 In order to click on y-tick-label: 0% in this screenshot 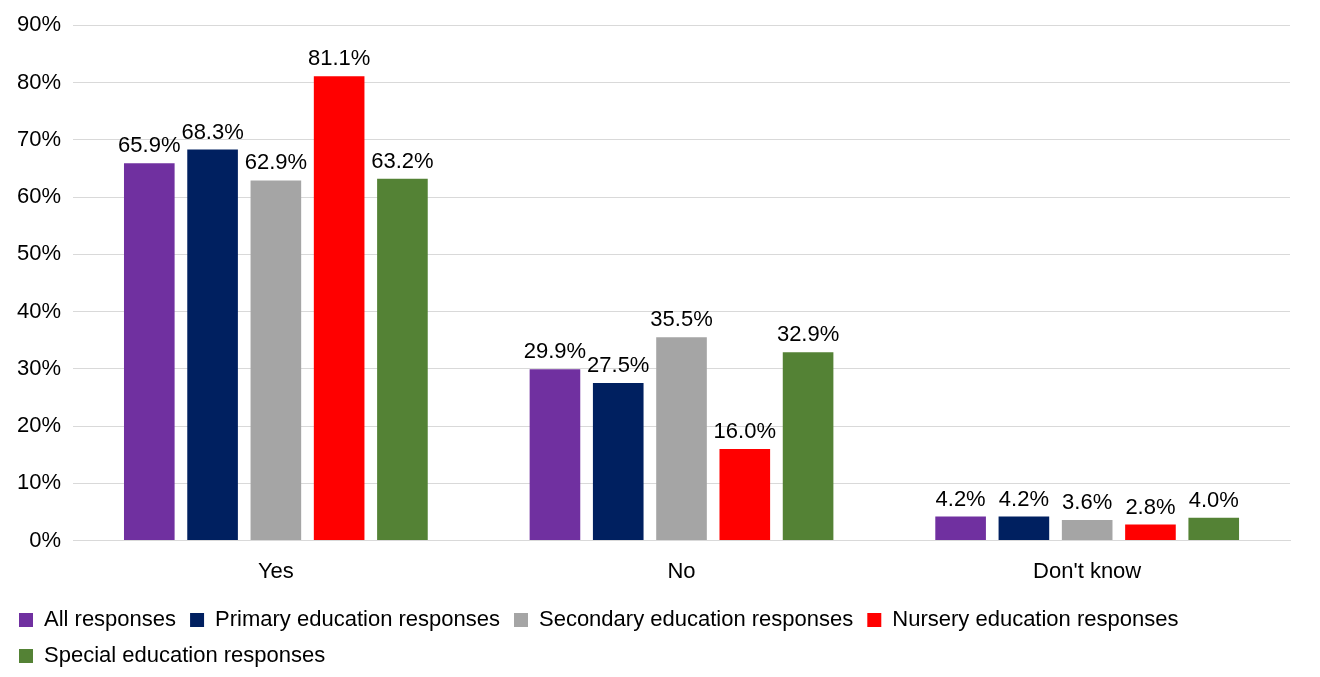, I will do `click(45, 539)`.